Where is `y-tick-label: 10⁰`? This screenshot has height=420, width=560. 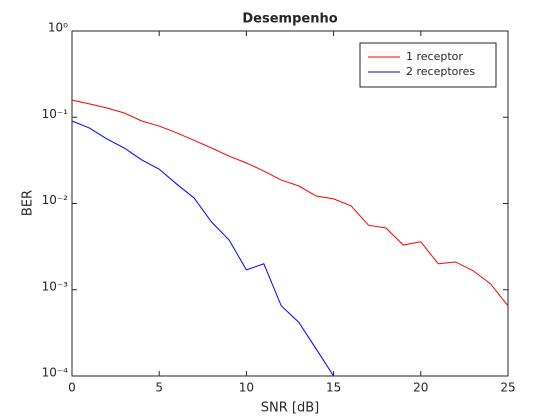
y-tick-label: 10⁰ is located at coordinates (58, 28).